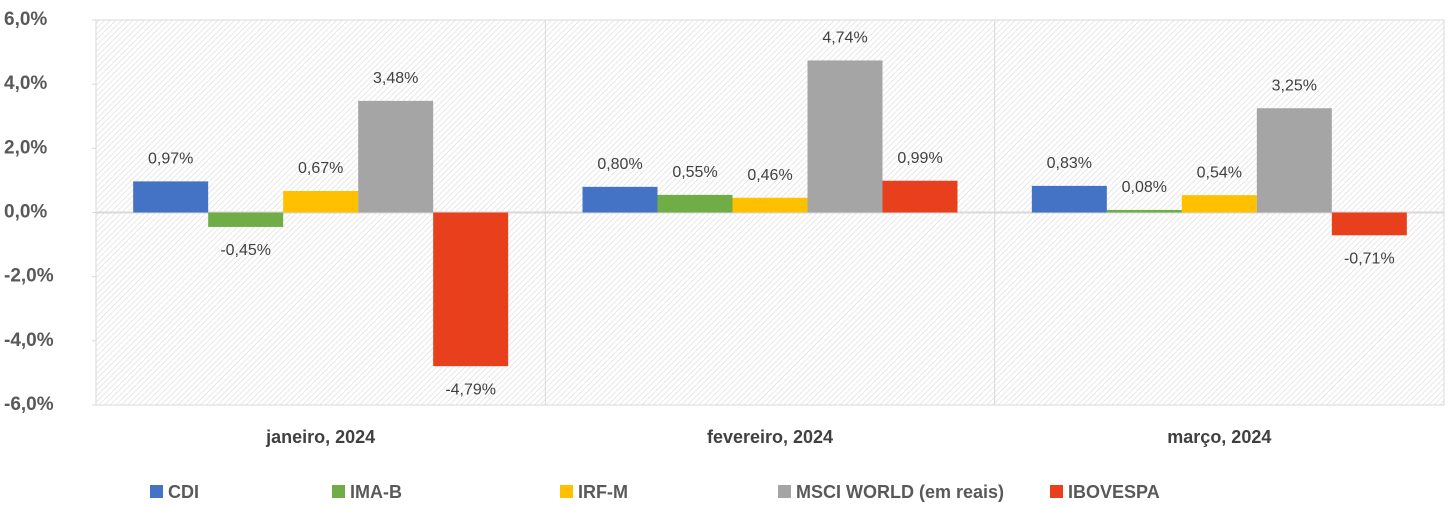 The height and width of the screenshot is (507, 1452). What do you see at coordinates (25, 19) in the screenshot?
I see `y-tick-label: 6,0%` at bounding box center [25, 19].